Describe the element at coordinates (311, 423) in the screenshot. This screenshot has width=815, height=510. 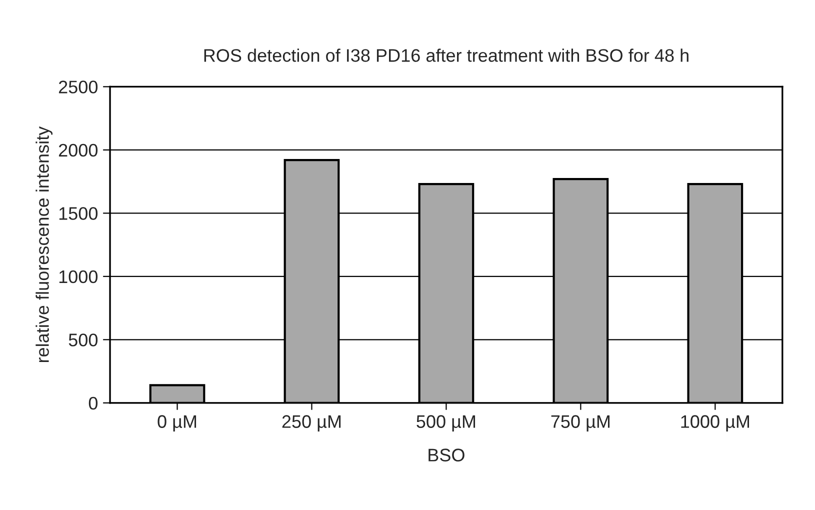
I see `x-tick-label: 250 µM` at that location.